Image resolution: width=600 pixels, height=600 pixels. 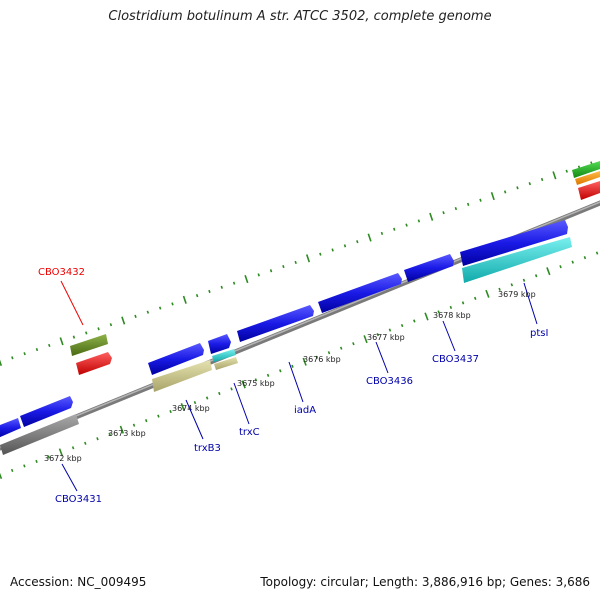 What do you see at coordinates (89, 345) in the screenshot?
I see `cds-olive` at bounding box center [89, 345].